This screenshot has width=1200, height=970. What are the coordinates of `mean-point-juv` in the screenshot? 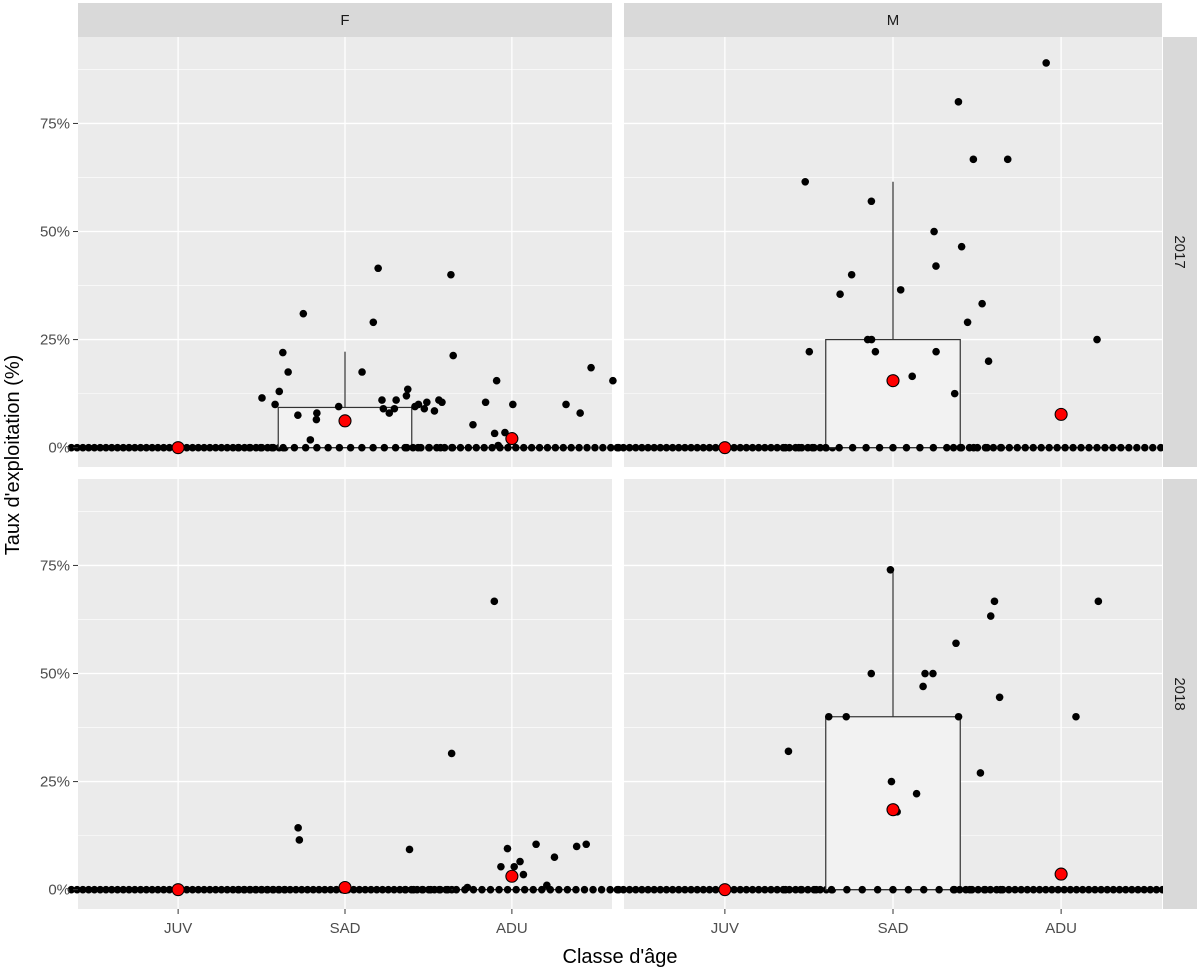 It's located at (178, 890).